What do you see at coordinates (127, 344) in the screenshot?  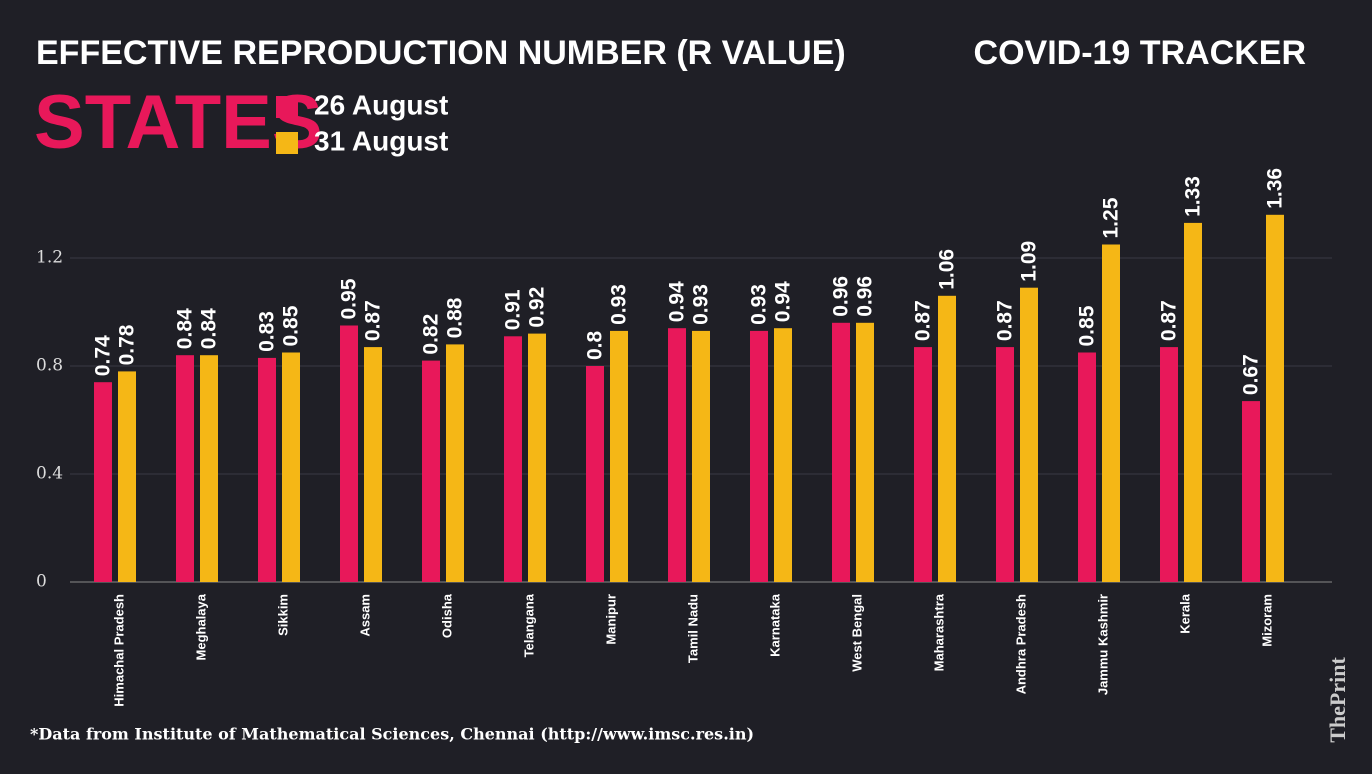 I see `value-label: 0.78` at bounding box center [127, 344].